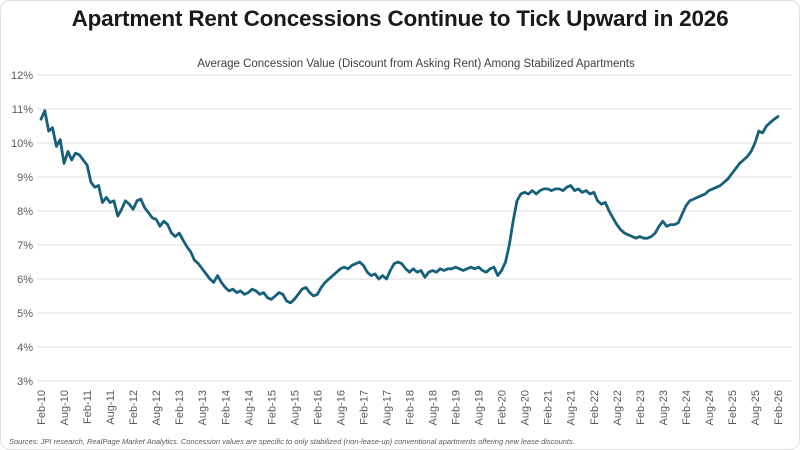  Describe the element at coordinates (687, 407) in the screenshot. I see `x-axis-label: Feb-24` at that location.